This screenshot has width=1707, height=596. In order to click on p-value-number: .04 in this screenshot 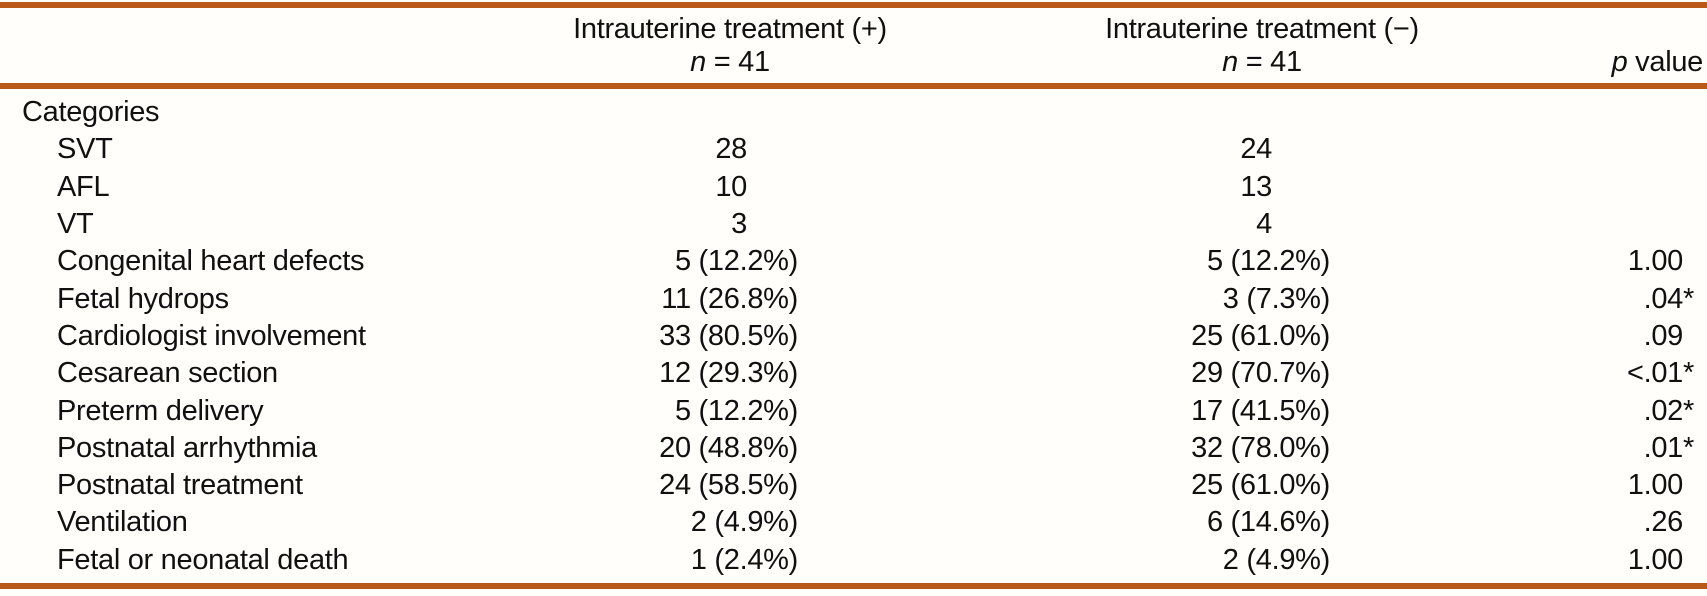, I will do `click(1663, 298)`.